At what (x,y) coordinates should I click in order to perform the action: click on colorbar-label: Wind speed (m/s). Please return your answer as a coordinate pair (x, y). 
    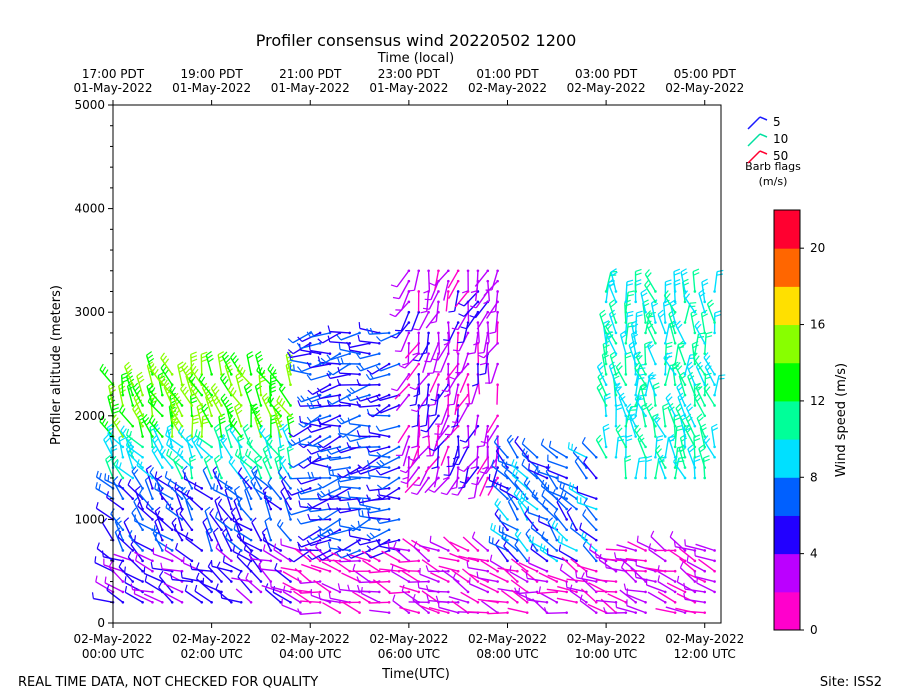
    Looking at the image, I should click on (841, 420).